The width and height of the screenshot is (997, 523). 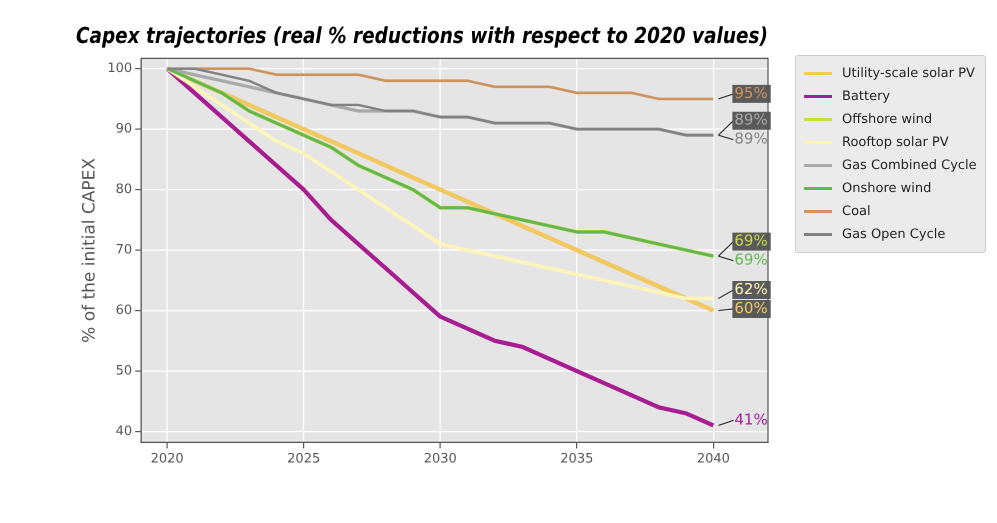 I want to click on legend-label: Offshore wind, so click(x=887, y=119).